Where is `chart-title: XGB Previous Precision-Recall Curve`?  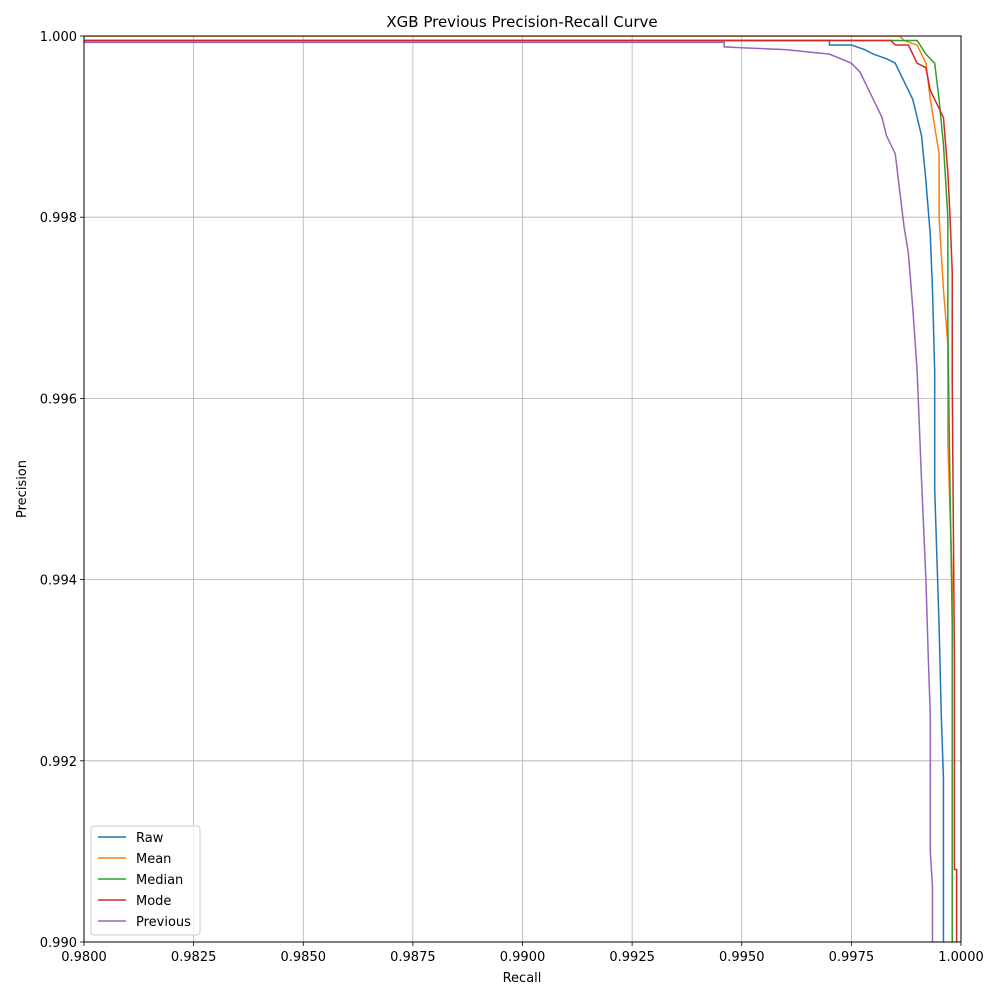 chart-title: XGB Previous Precision-Recall Curve is located at coordinates (521, 22).